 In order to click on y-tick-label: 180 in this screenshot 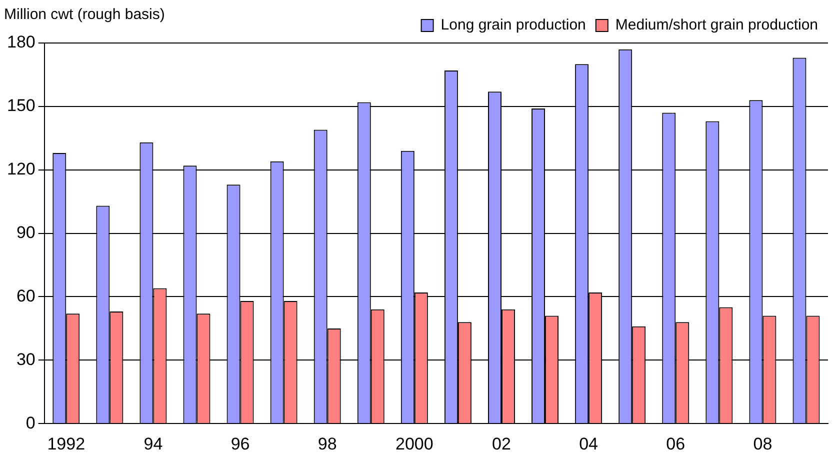, I will do `click(21, 42)`.